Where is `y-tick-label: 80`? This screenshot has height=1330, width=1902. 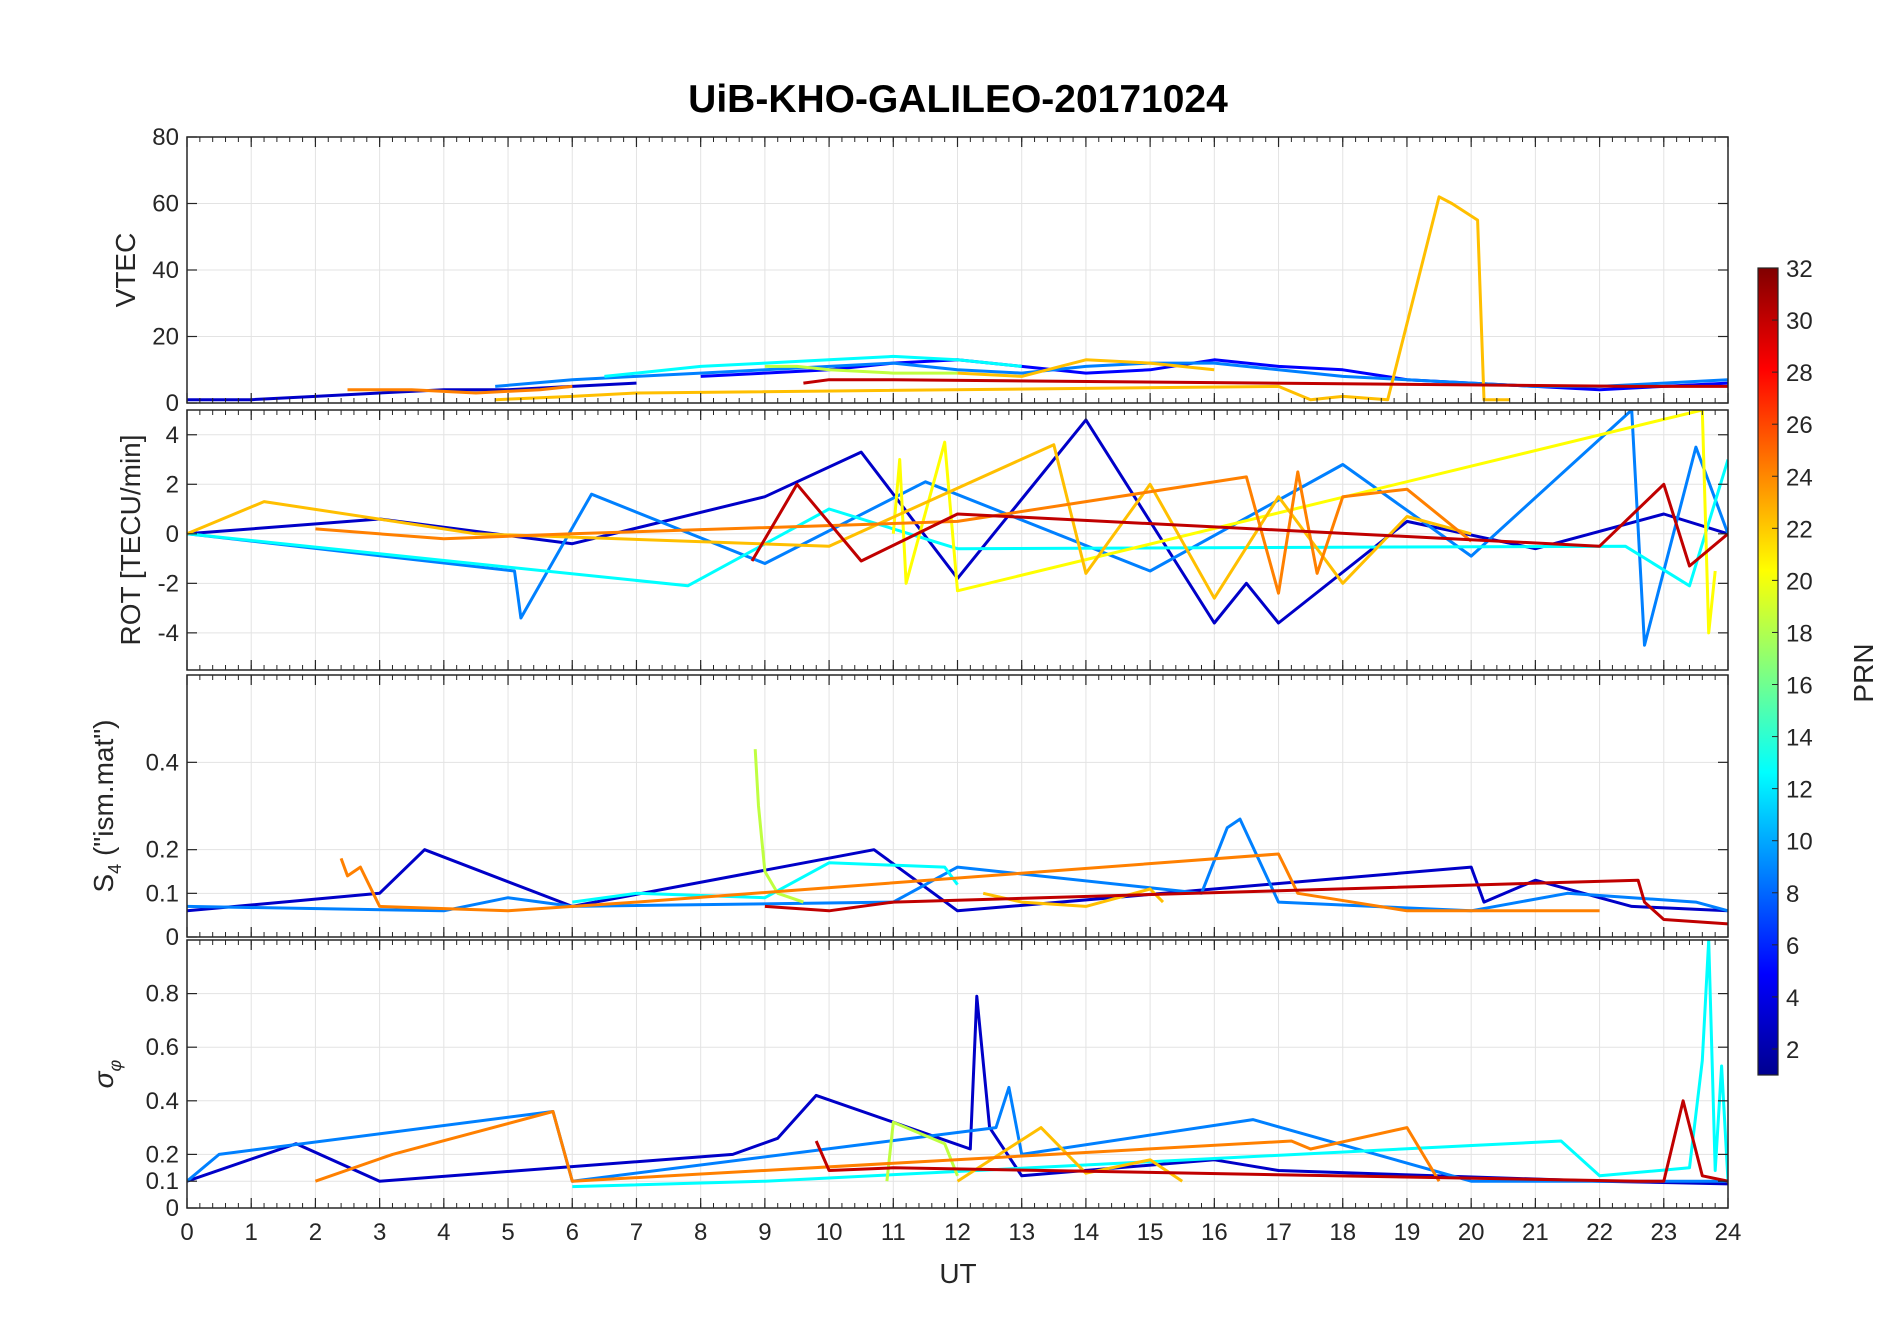
y-tick-label: 80 is located at coordinates (165, 137).